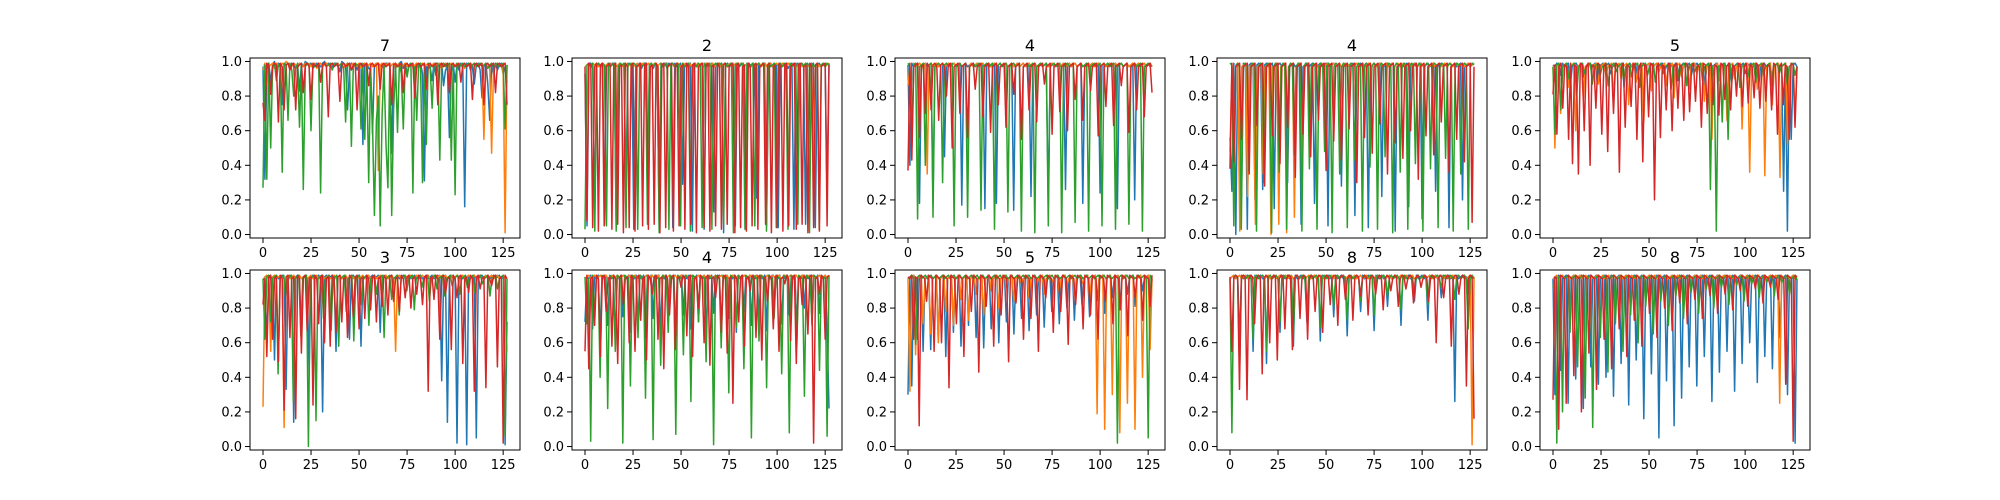 The width and height of the screenshot is (2000, 500). I want to click on subplot-title: 2, so click(707, 45).